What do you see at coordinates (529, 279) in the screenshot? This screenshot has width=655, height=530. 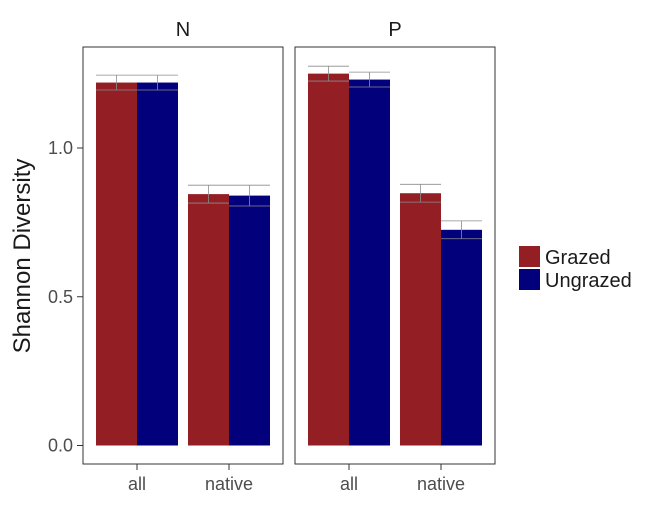 I see `legend-swatch-ungrazed` at bounding box center [529, 279].